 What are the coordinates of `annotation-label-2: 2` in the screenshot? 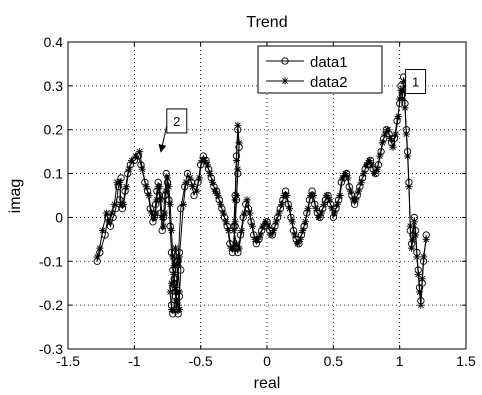 It's located at (176, 121).